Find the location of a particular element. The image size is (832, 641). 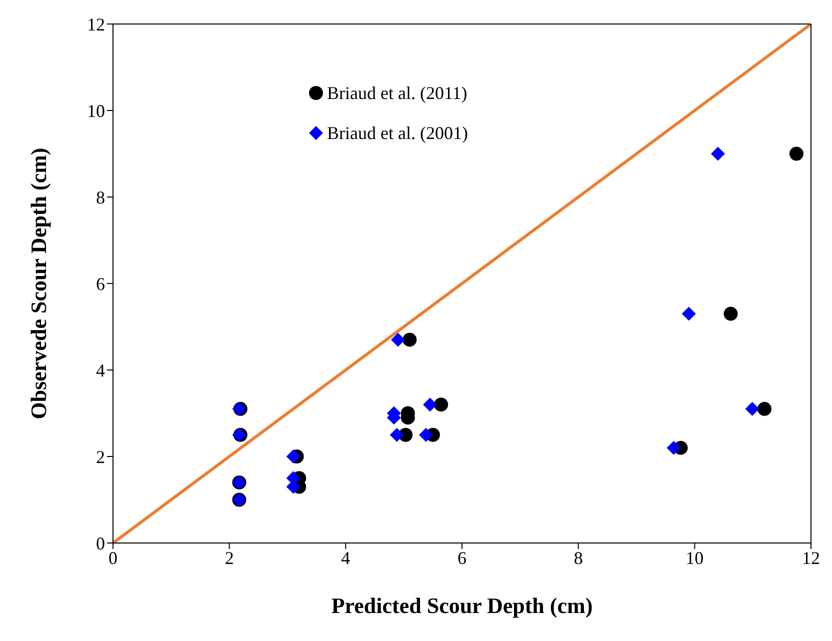

y-tick-label: 0 is located at coordinates (100, 543).